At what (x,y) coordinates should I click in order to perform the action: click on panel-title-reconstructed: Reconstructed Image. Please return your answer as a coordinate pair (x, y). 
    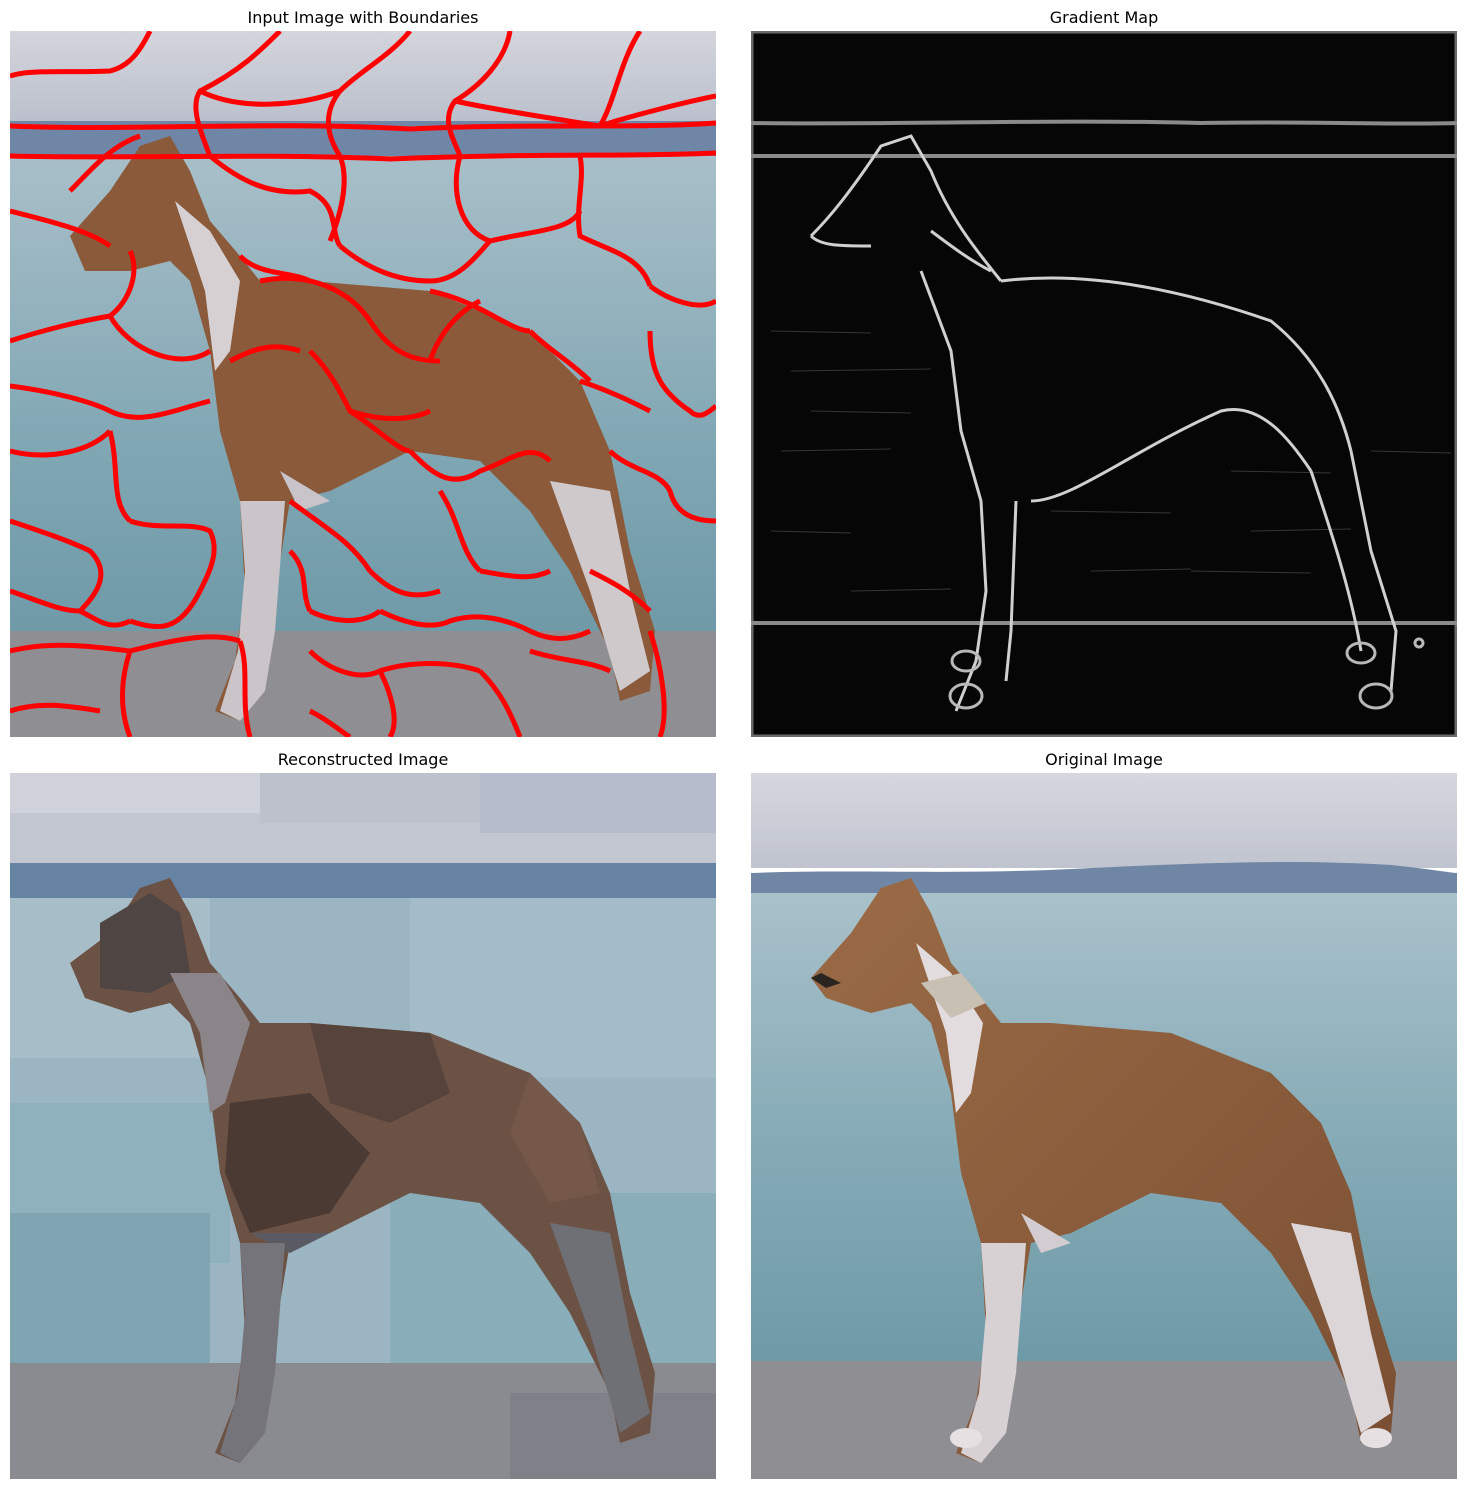
    Looking at the image, I should click on (363, 759).